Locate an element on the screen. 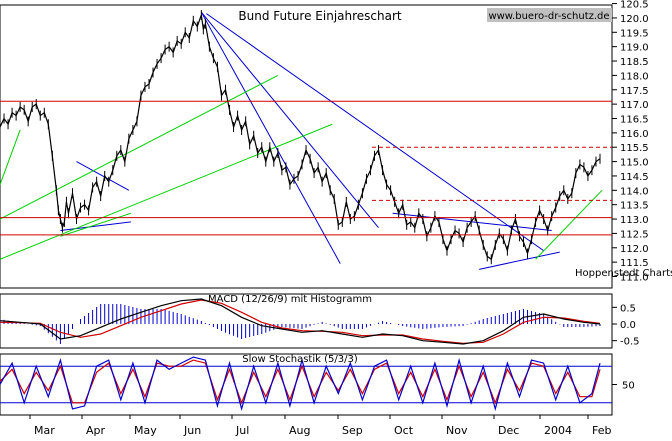 The height and width of the screenshot is (441, 672). price-ytick-label: 114.0 is located at coordinates (634, 191).